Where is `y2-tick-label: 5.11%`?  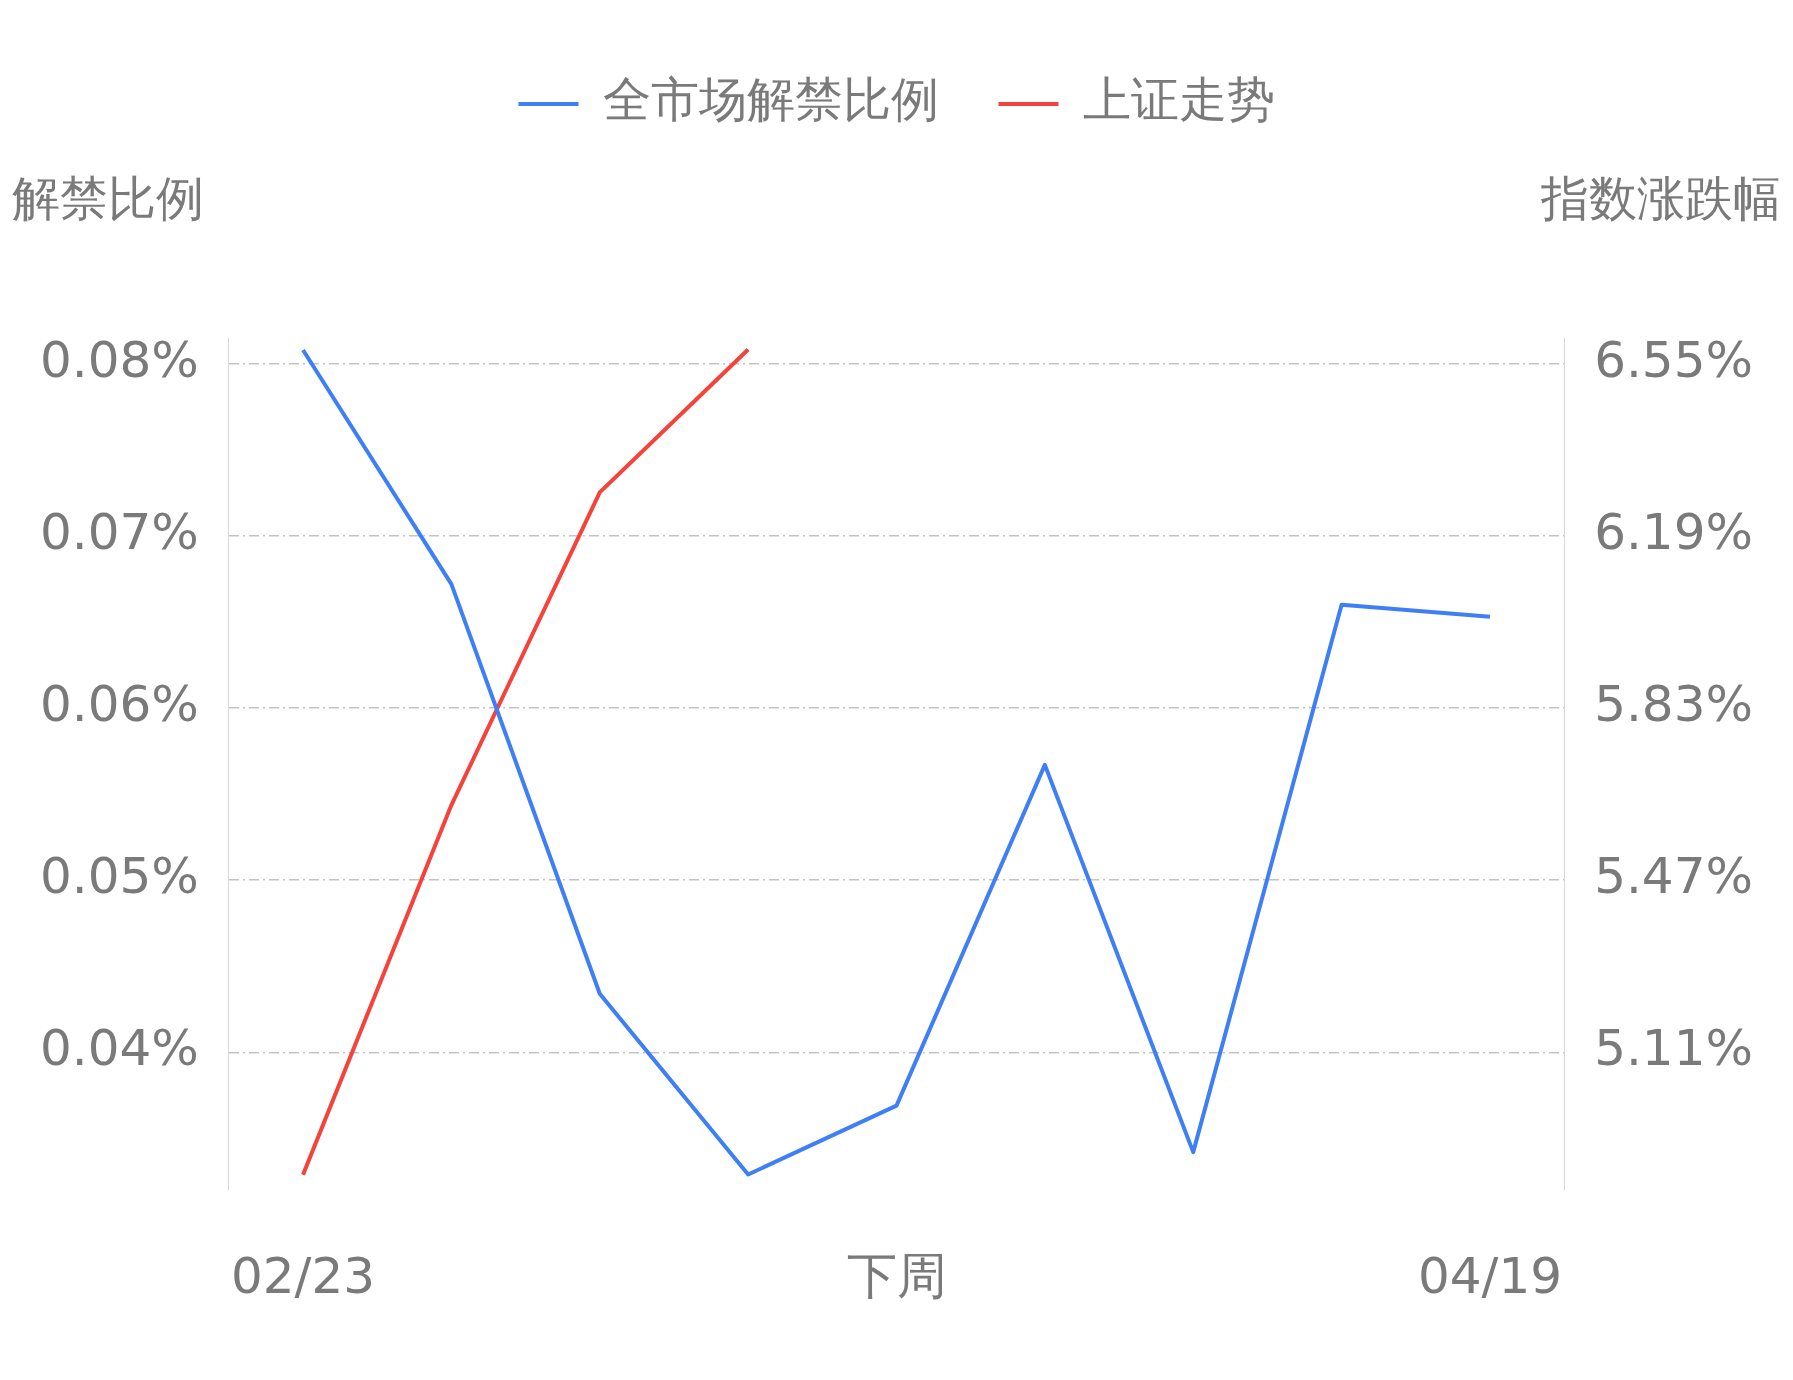
y2-tick-label: 5.11% is located at coordinates (1674, 1048).